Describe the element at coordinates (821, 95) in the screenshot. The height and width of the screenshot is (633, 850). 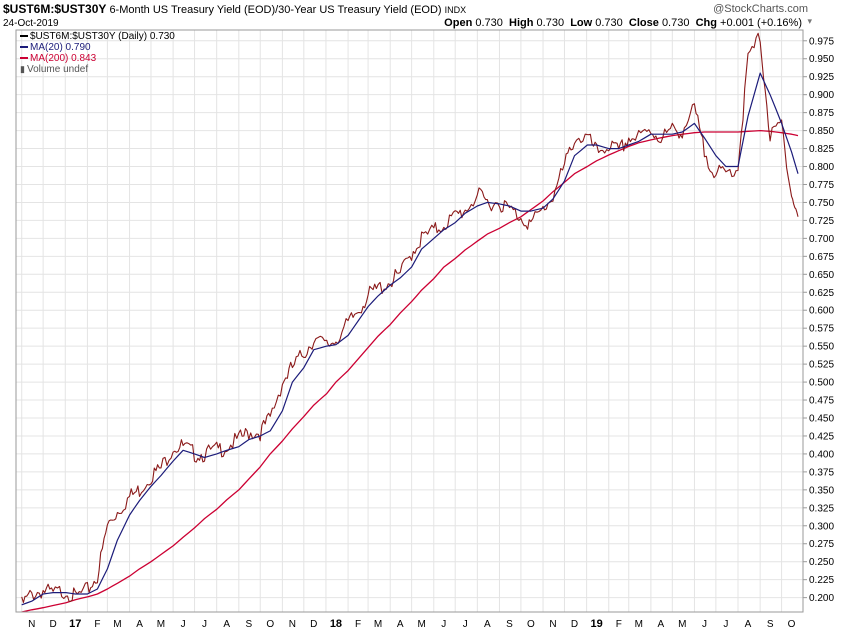
I see `y-tick-label: 0.900` at that location.